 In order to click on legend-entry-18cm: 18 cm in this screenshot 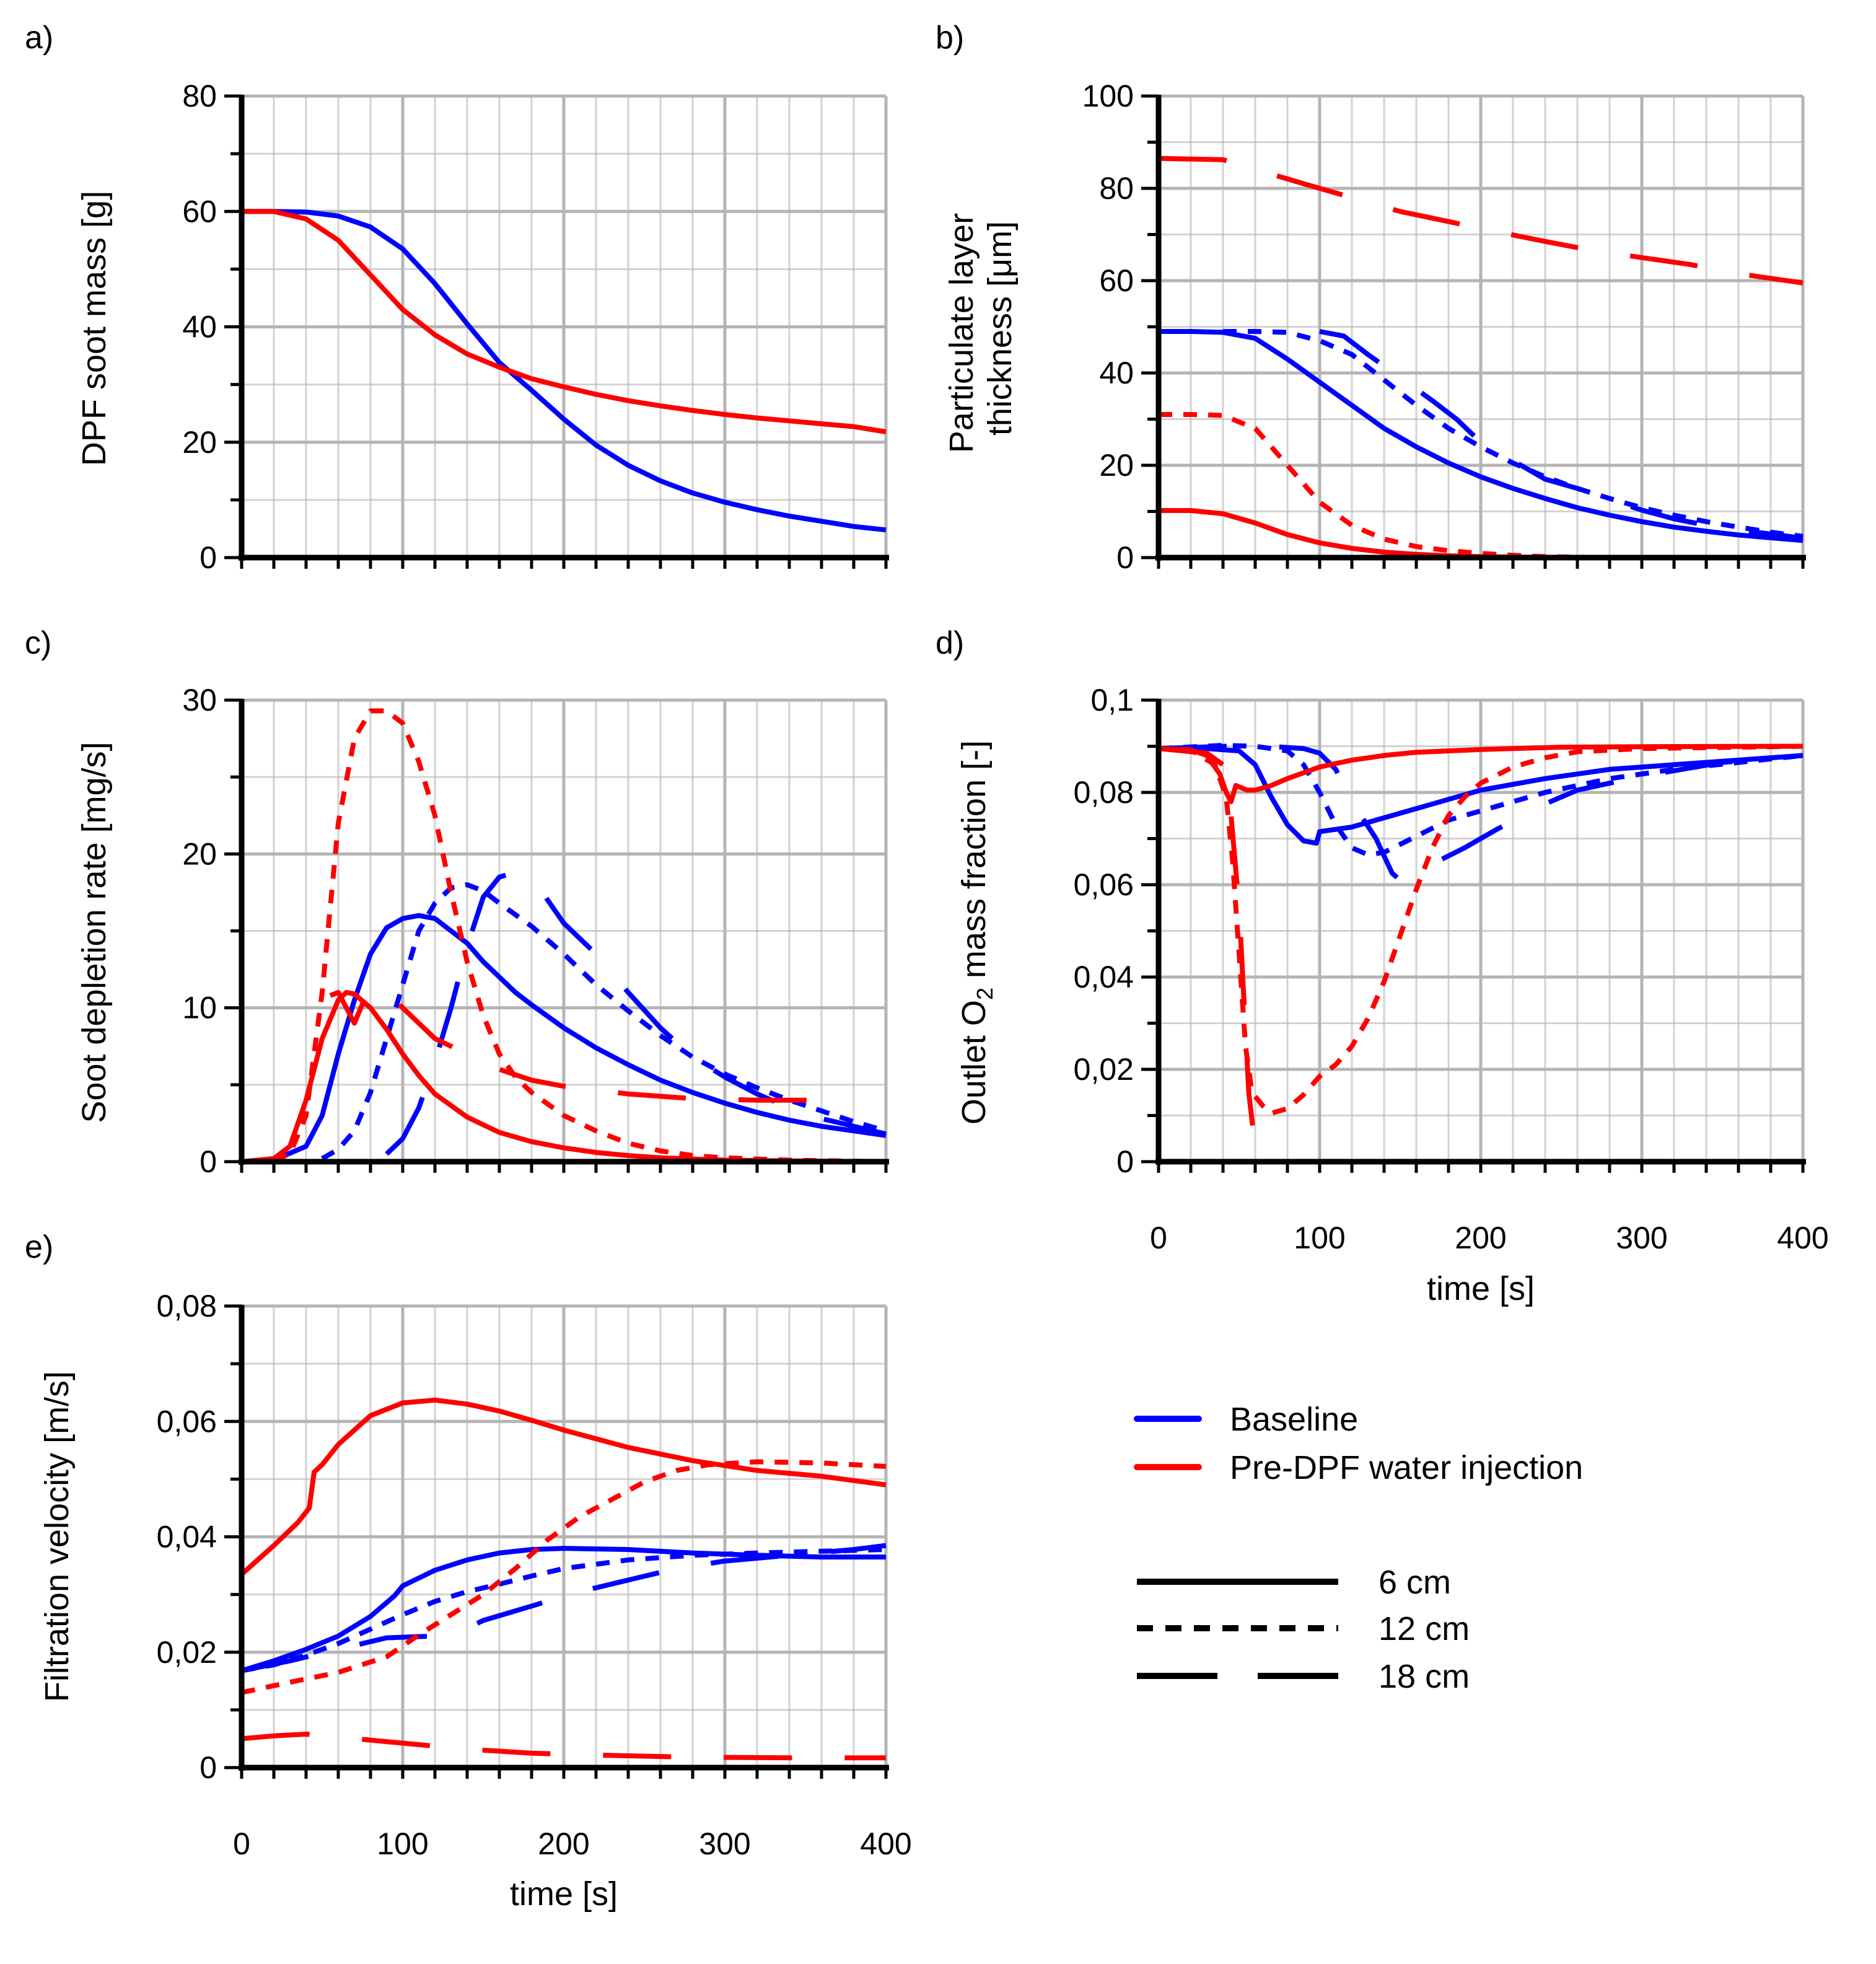, I will do `click(1303, 1676)`.